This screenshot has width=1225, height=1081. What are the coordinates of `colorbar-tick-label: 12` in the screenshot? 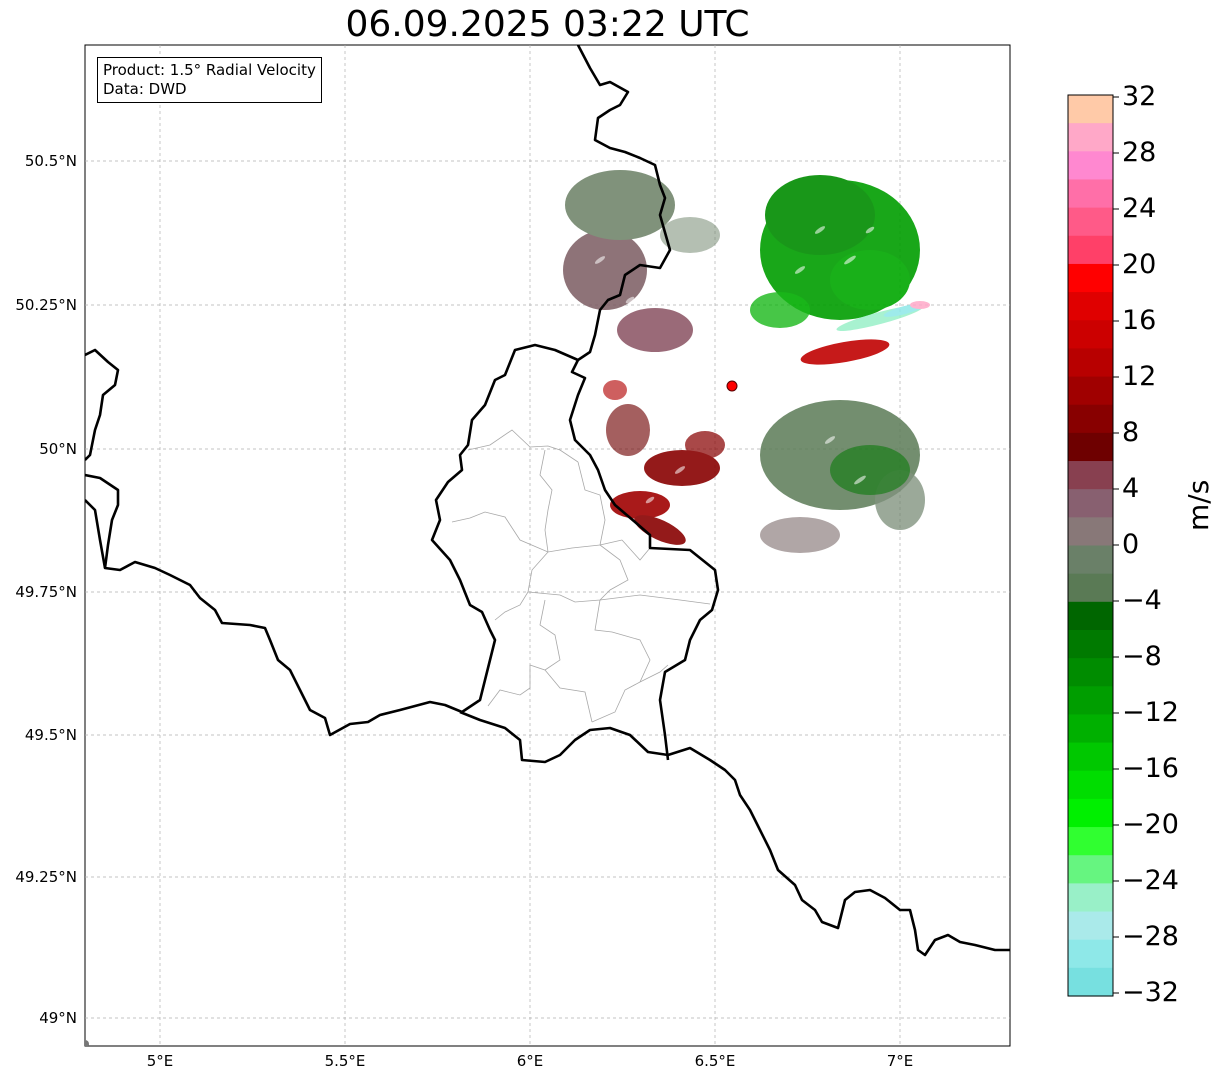 It's located at (1139, 376).